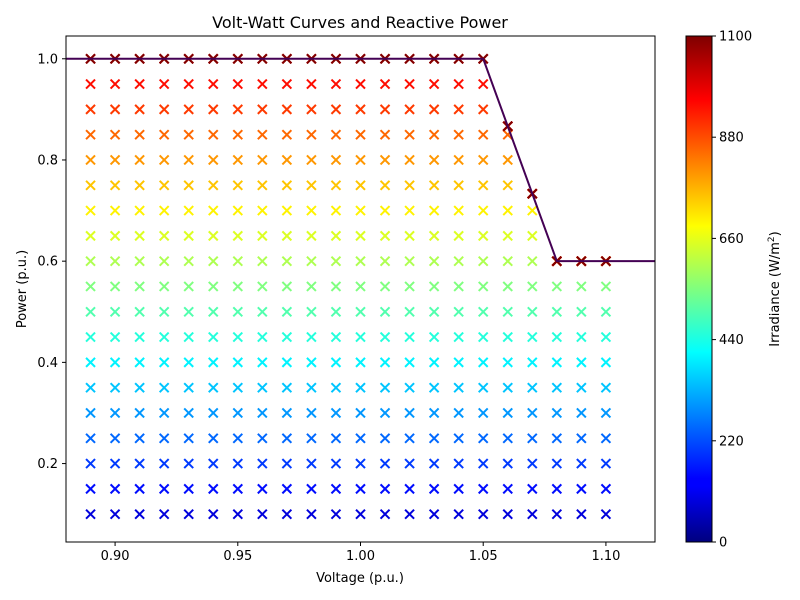  What do you see at coordinates (47, 160) in the screenshot?
I see `y-tick-label: 0.8` at bounding box center [47, 160].